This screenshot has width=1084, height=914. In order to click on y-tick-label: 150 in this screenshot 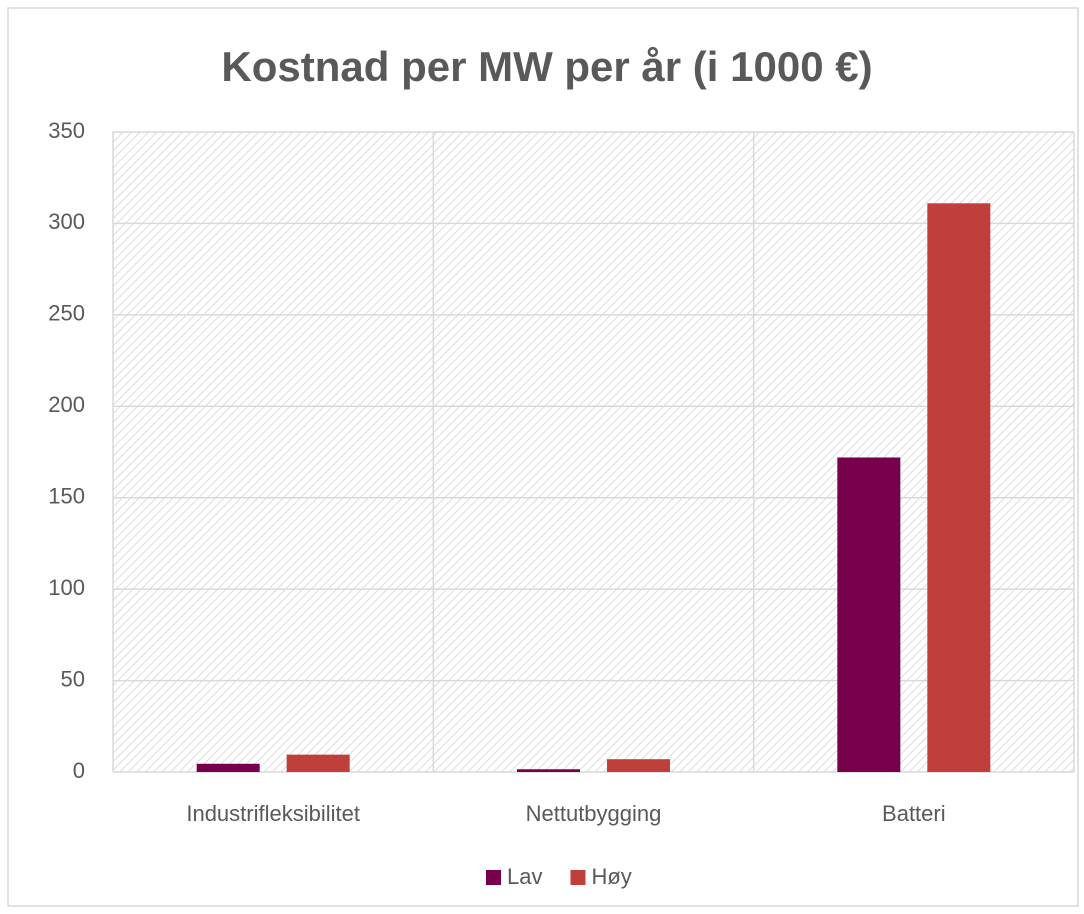, I will do `click(66, 496)`.